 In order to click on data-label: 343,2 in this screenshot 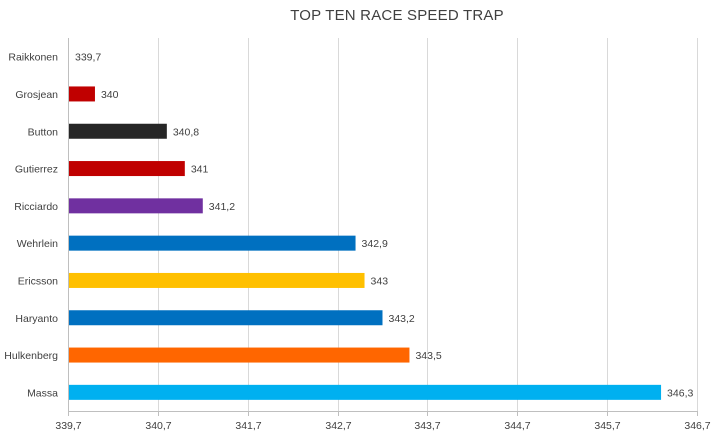, I will do `click(402, 319)`.